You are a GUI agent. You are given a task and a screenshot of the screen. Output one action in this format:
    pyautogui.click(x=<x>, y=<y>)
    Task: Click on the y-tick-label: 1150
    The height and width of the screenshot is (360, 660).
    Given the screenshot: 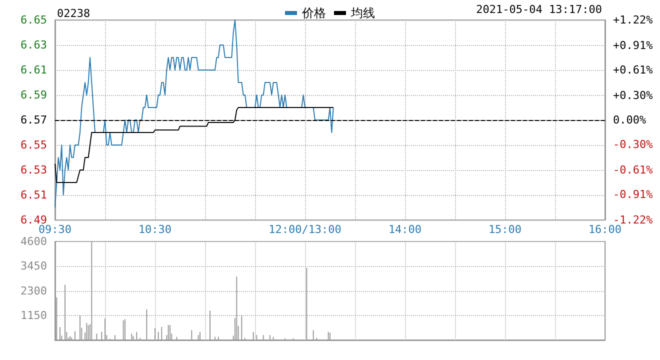 What is the action you would take?
    pyautogui.click(x=33, y=315)
    